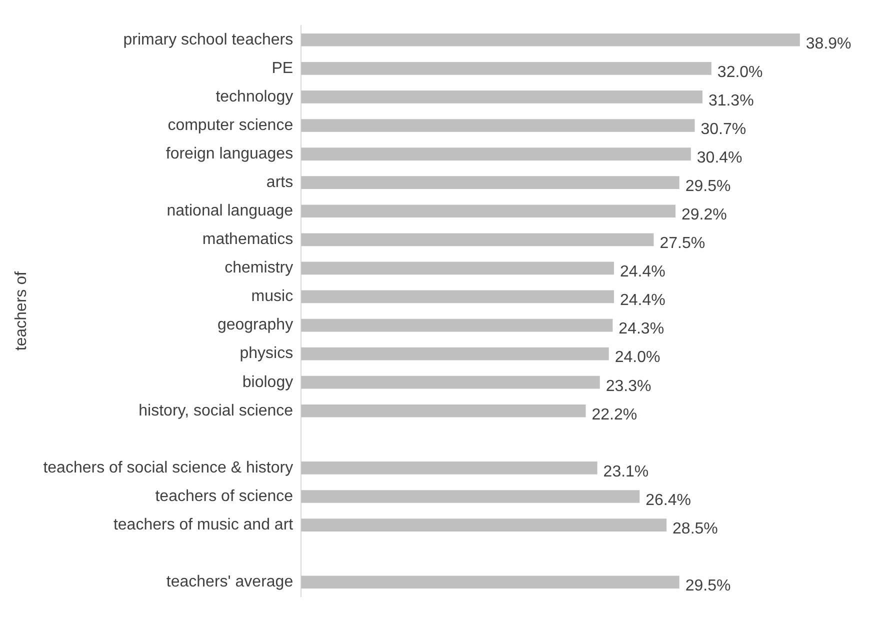 This screenshot has width=882, height=622. I want to click on data-label: 38.9%, so click(829, 43).